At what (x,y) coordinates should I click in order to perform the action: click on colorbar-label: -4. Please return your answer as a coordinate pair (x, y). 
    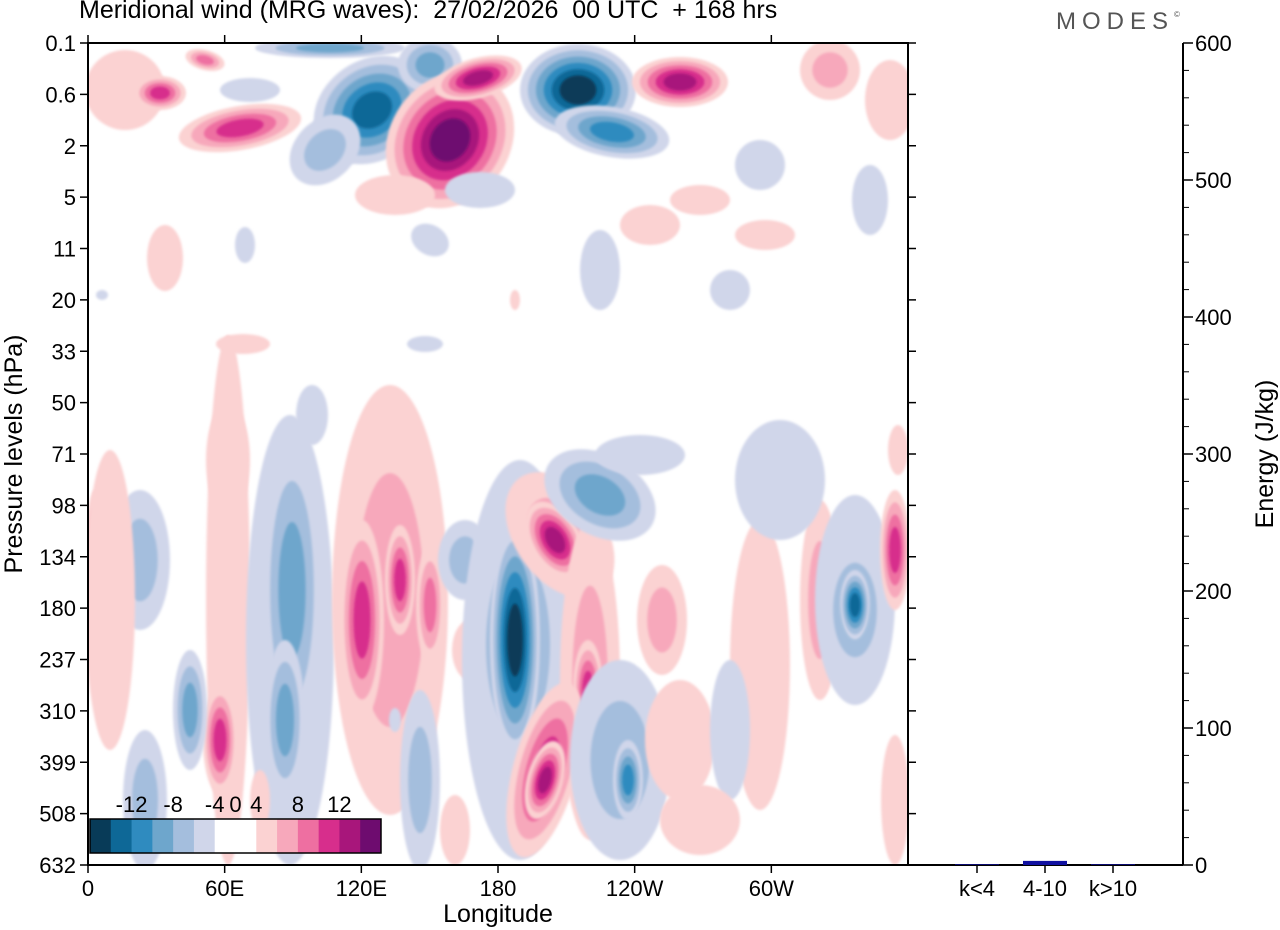
    Looking at the image, I should click on (215, 804).